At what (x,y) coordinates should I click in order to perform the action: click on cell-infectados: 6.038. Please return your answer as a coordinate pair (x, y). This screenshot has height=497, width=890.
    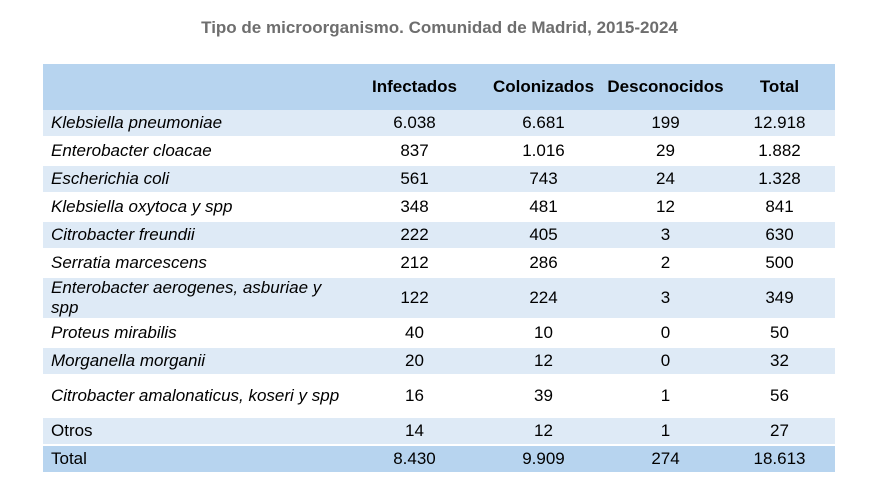
    Looking at the image, I should click on (414, 124).